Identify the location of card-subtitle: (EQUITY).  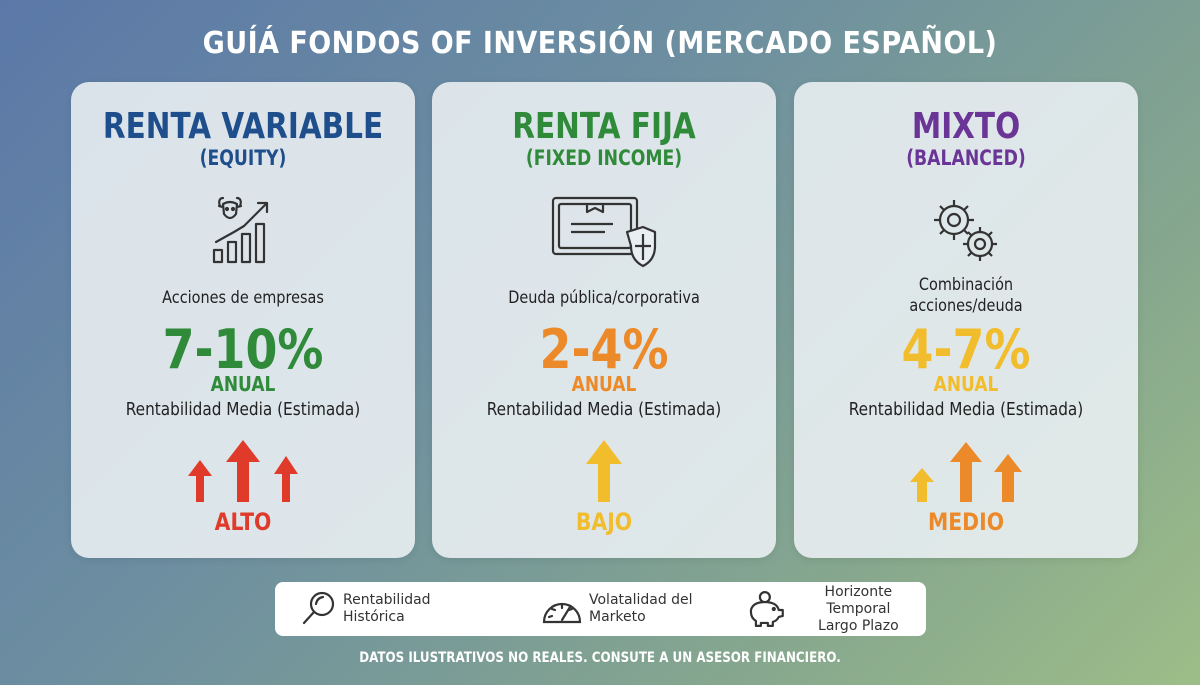
(243, 158).